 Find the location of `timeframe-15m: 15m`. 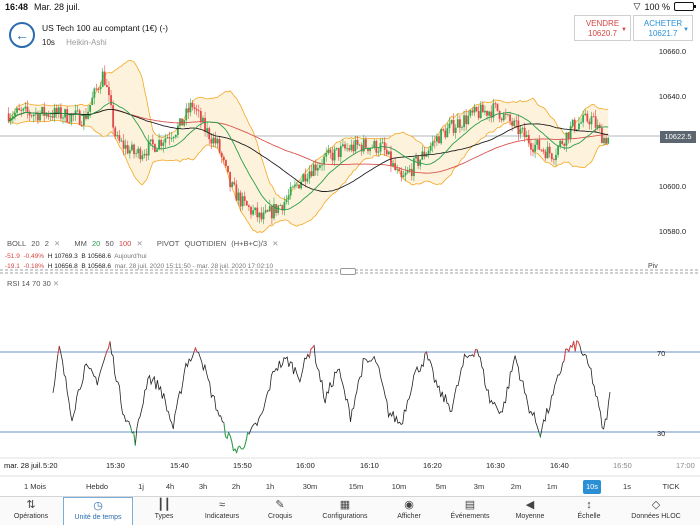

timeframe-15m: 15m is located at coordinates (356, 486).